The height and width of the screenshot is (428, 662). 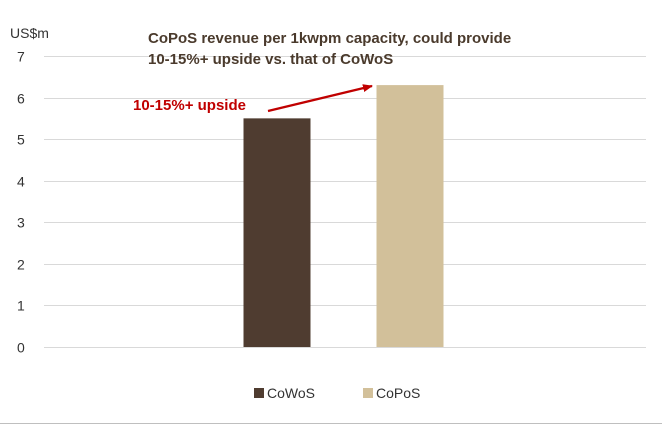 I want to click on y-tick-label-7: 7, so click(x=21, y=57).